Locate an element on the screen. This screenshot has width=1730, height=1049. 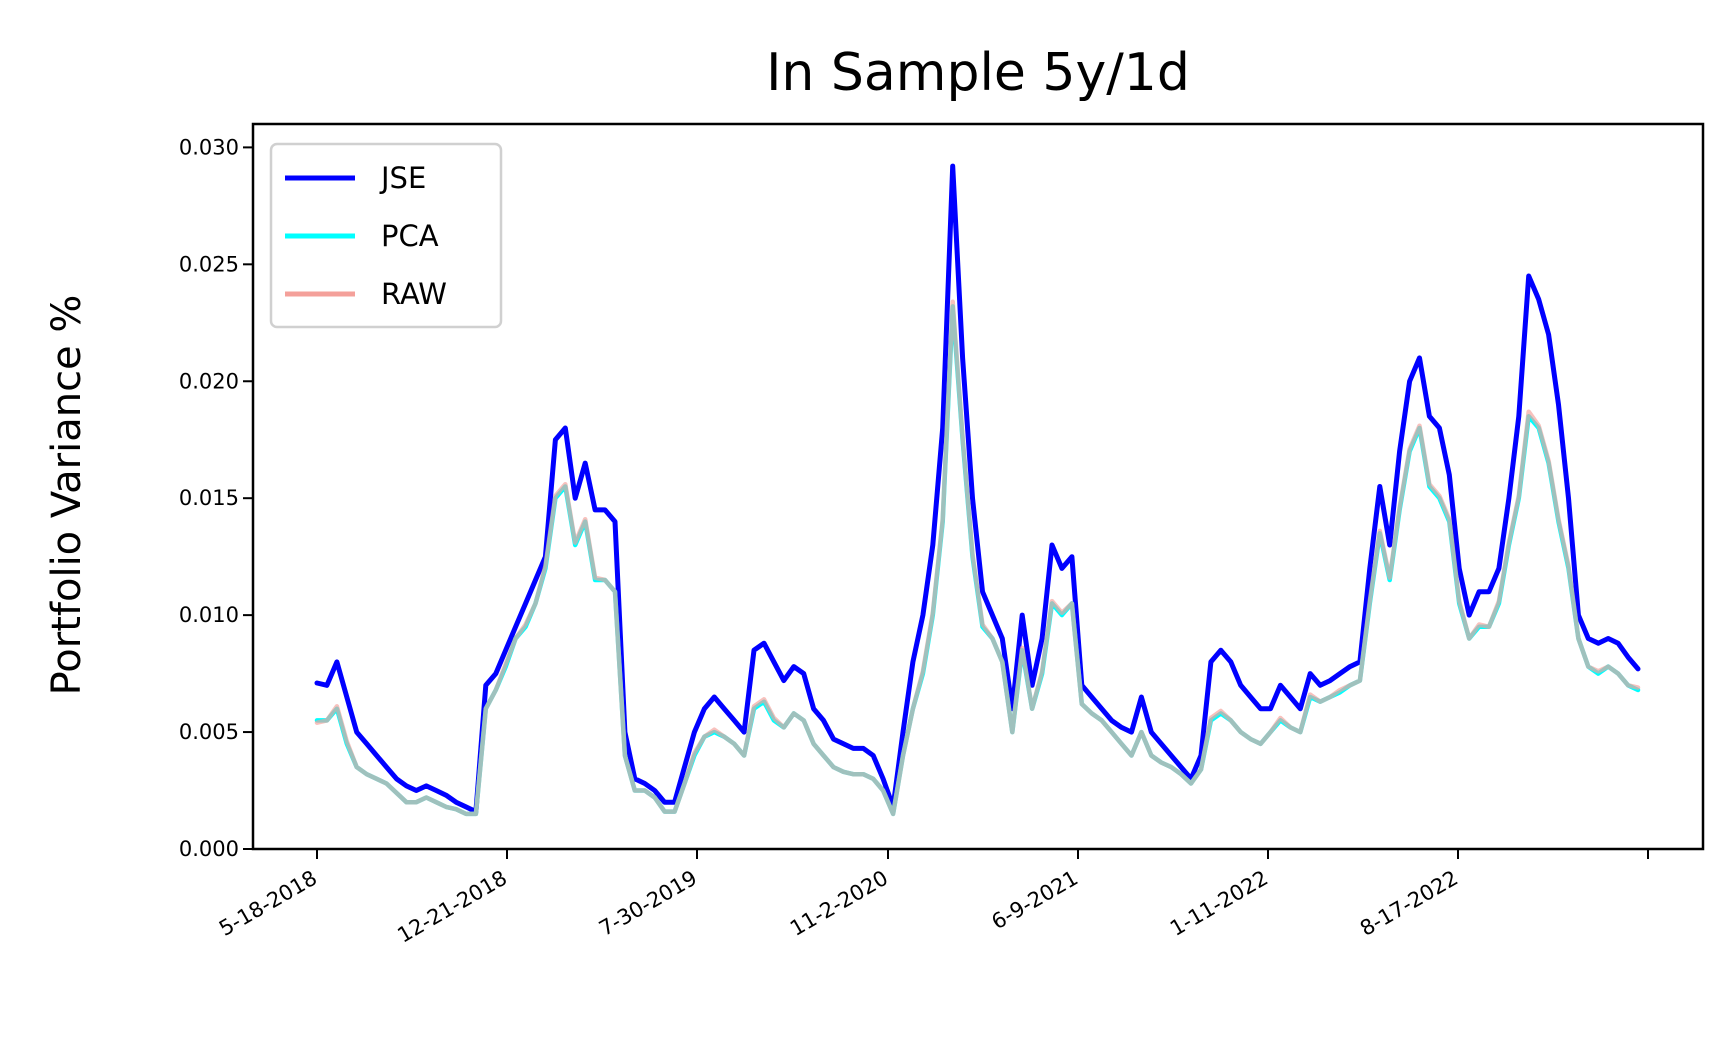
y-tick-label: 0.000 is located at coordinates (209, 849).